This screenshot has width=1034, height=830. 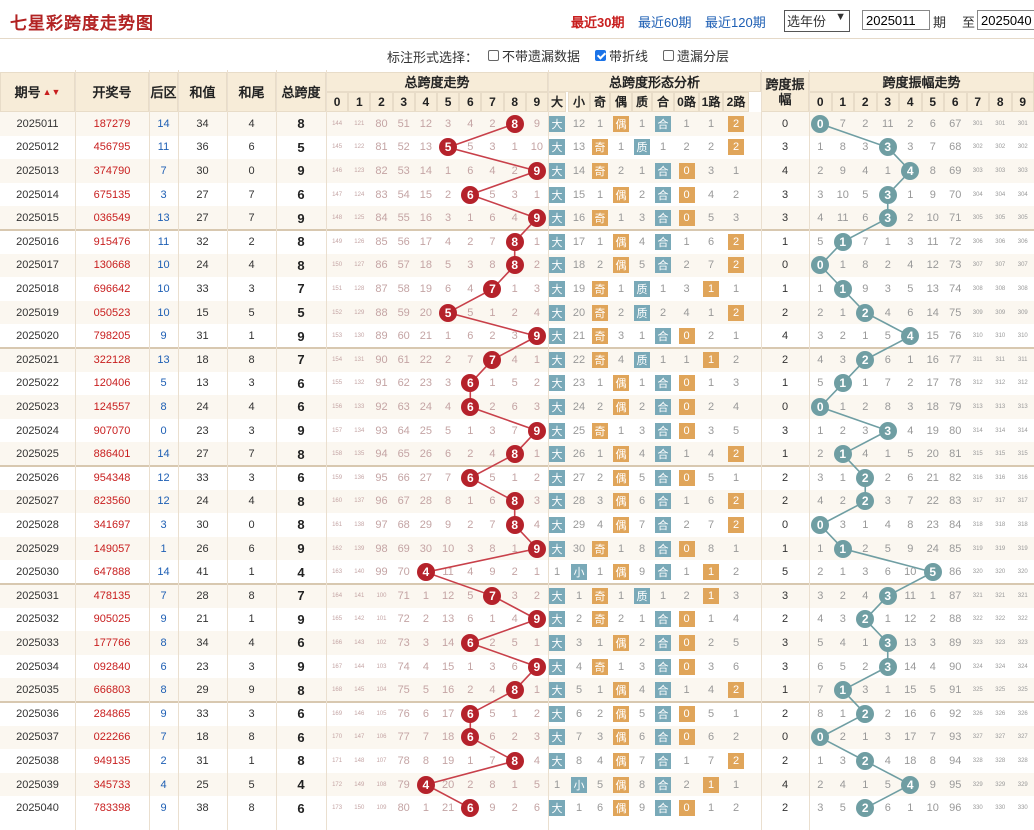 What do you see at coordinates (955, 784) in the screenshot?
I see `missing-count: 95` at bounding box center [955, 784].